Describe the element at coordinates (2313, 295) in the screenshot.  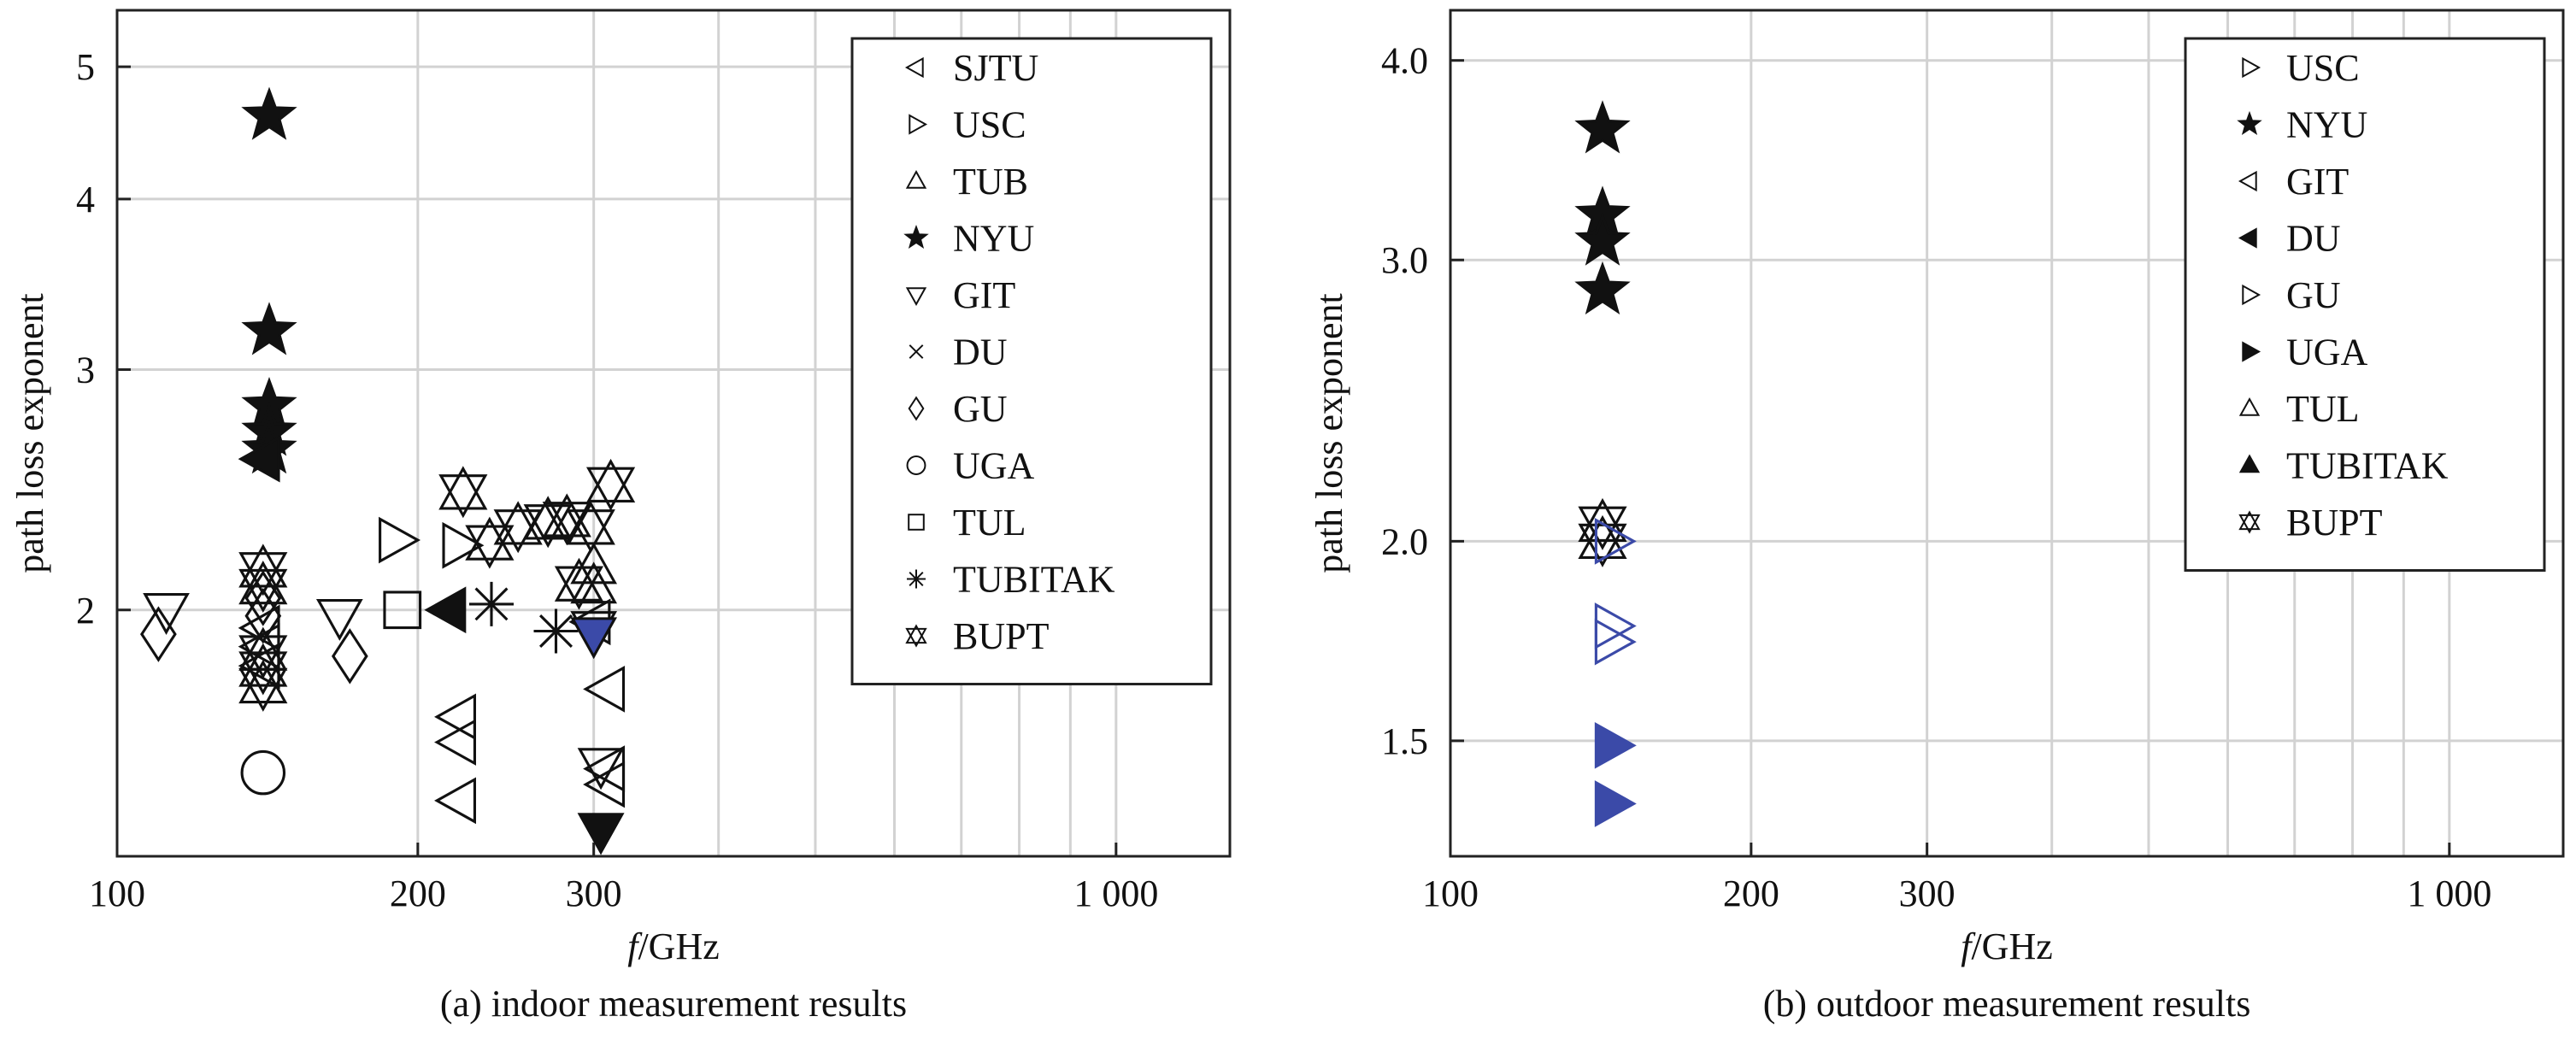
I see `legend-label: GU` at that location.